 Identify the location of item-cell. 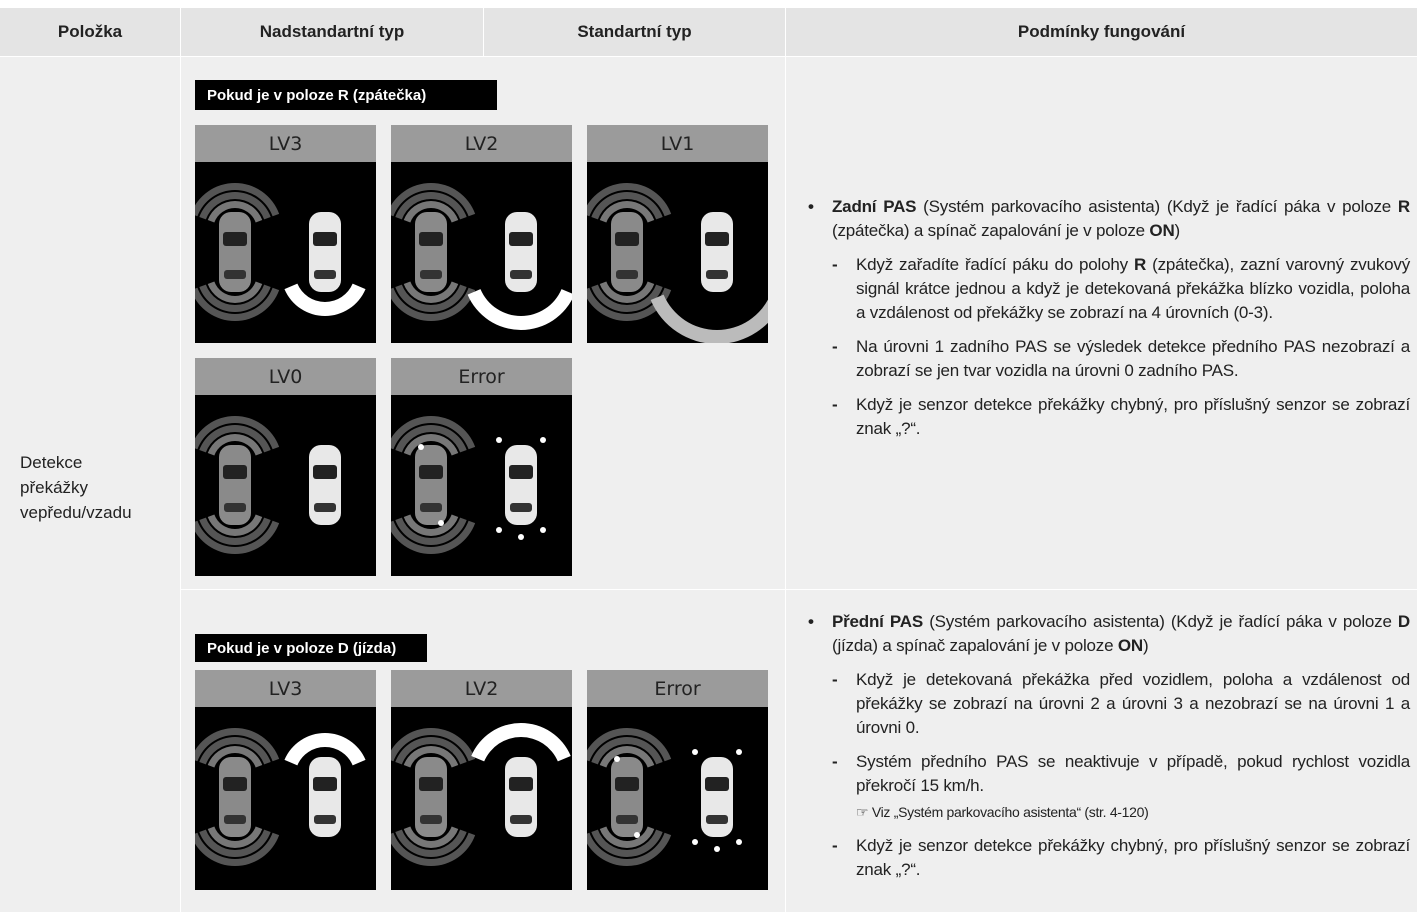
(90, 484).